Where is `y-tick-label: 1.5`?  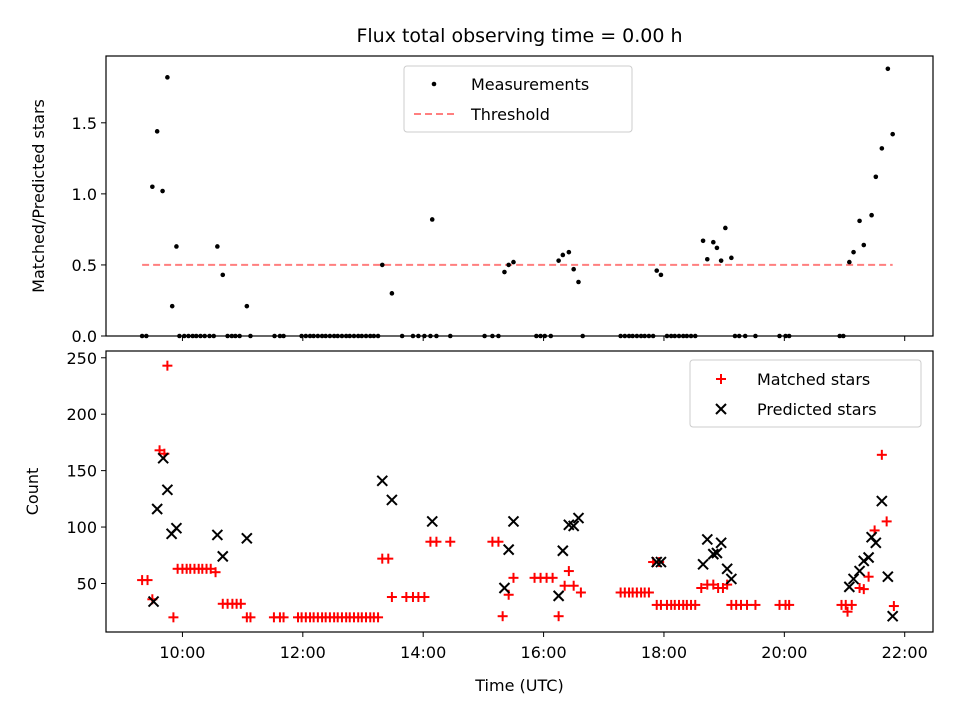 y-tick-label: 1.5 is located at coordinates (84, 123).